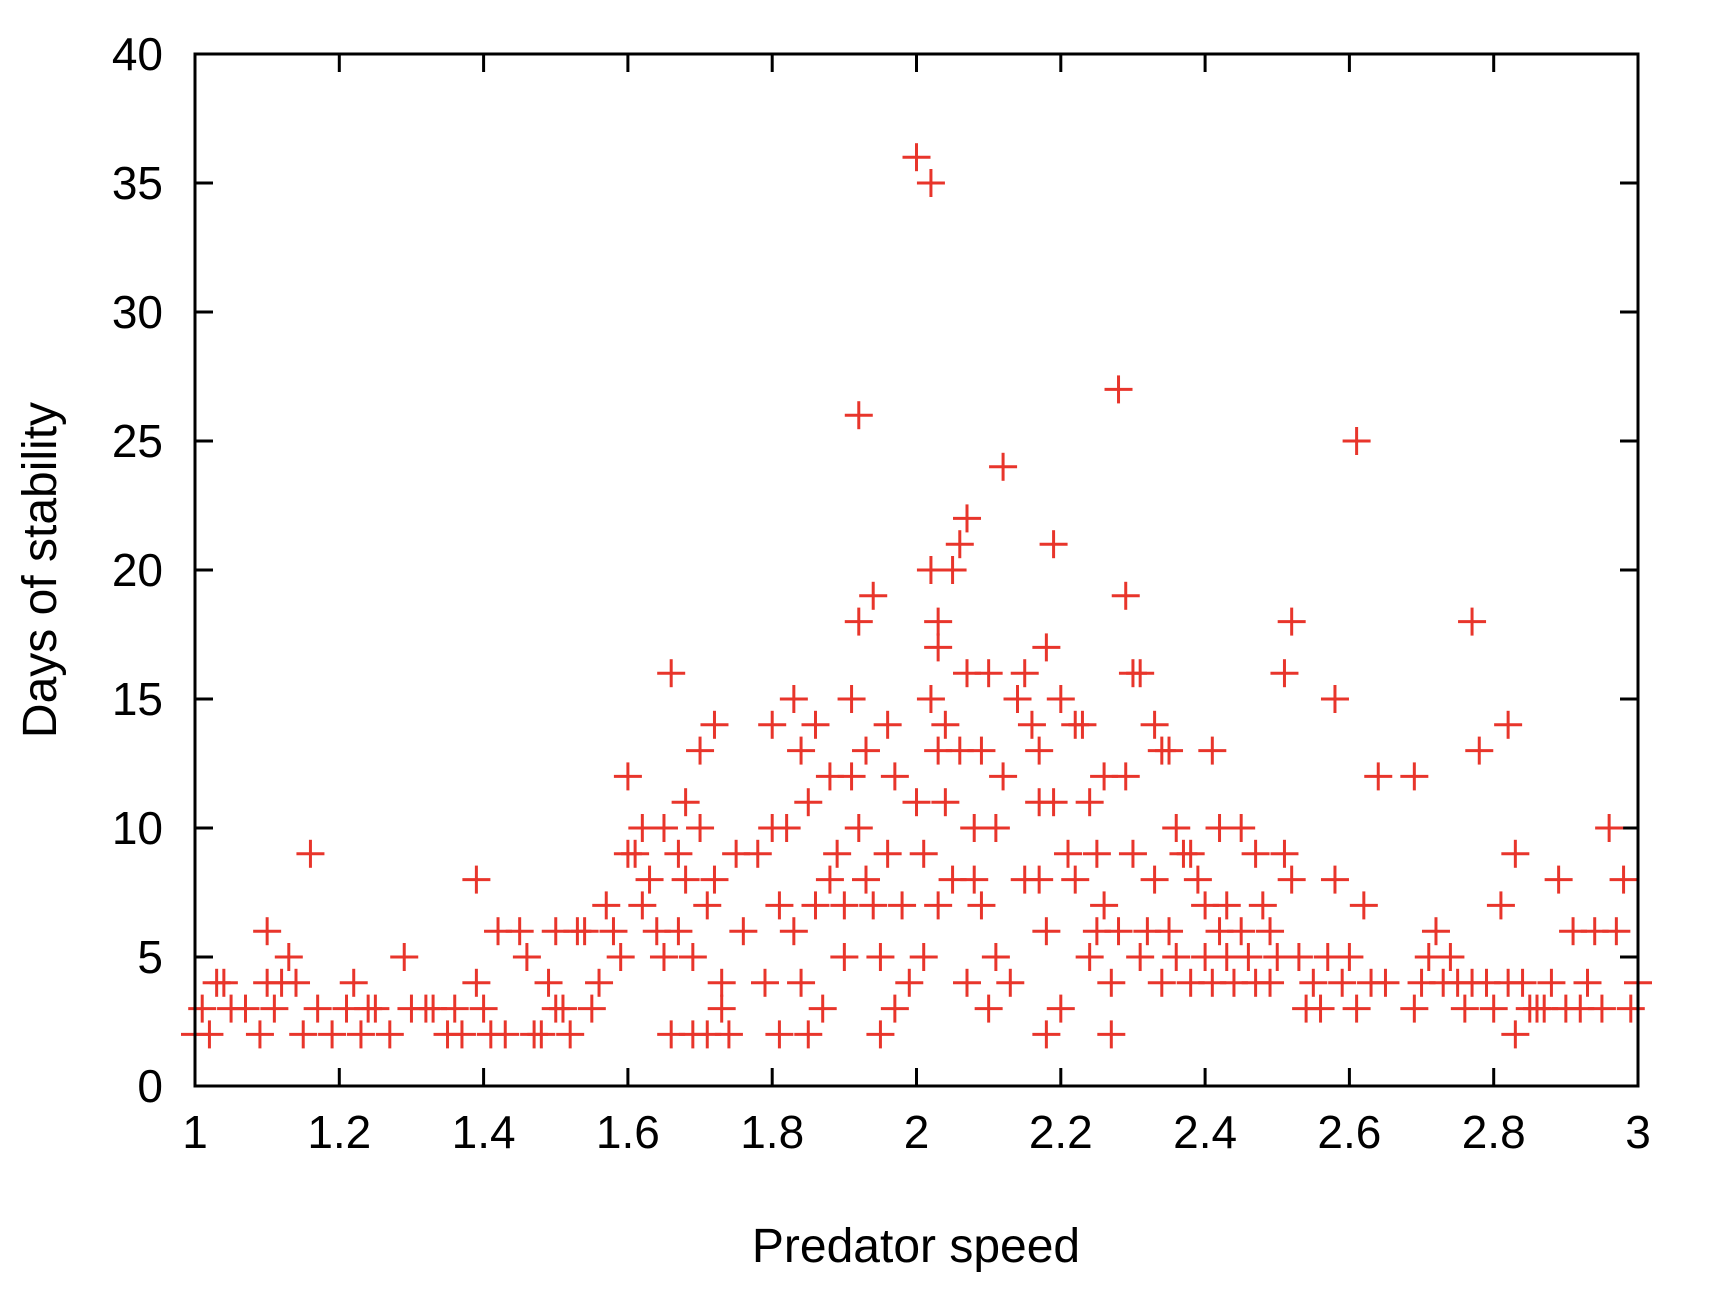  What do you see at coordinates (137, 828) in the screenshot?
I see `y-tick-label: 10` at bounding box center [137, 828].